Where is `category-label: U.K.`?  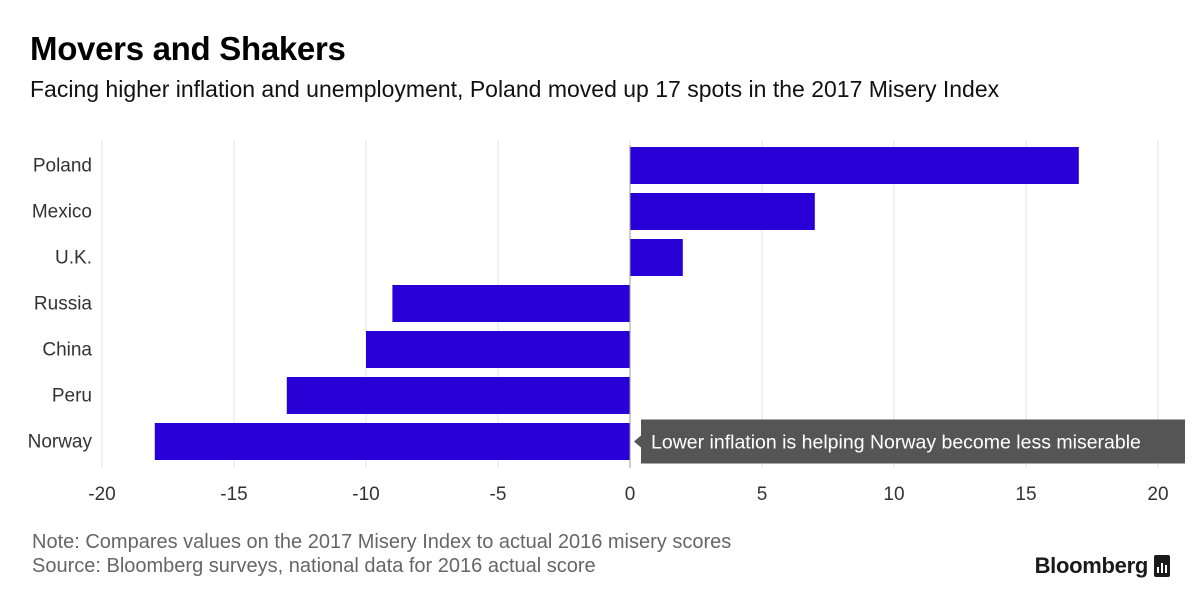 category-label: U.K. is located at coordinates (73, 258).